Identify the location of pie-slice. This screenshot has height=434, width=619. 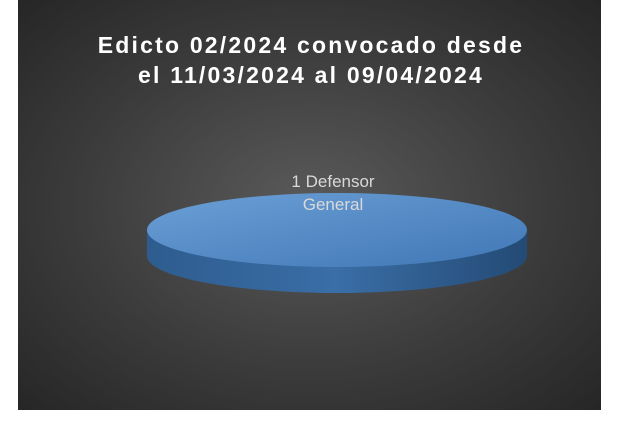
(337, 230).